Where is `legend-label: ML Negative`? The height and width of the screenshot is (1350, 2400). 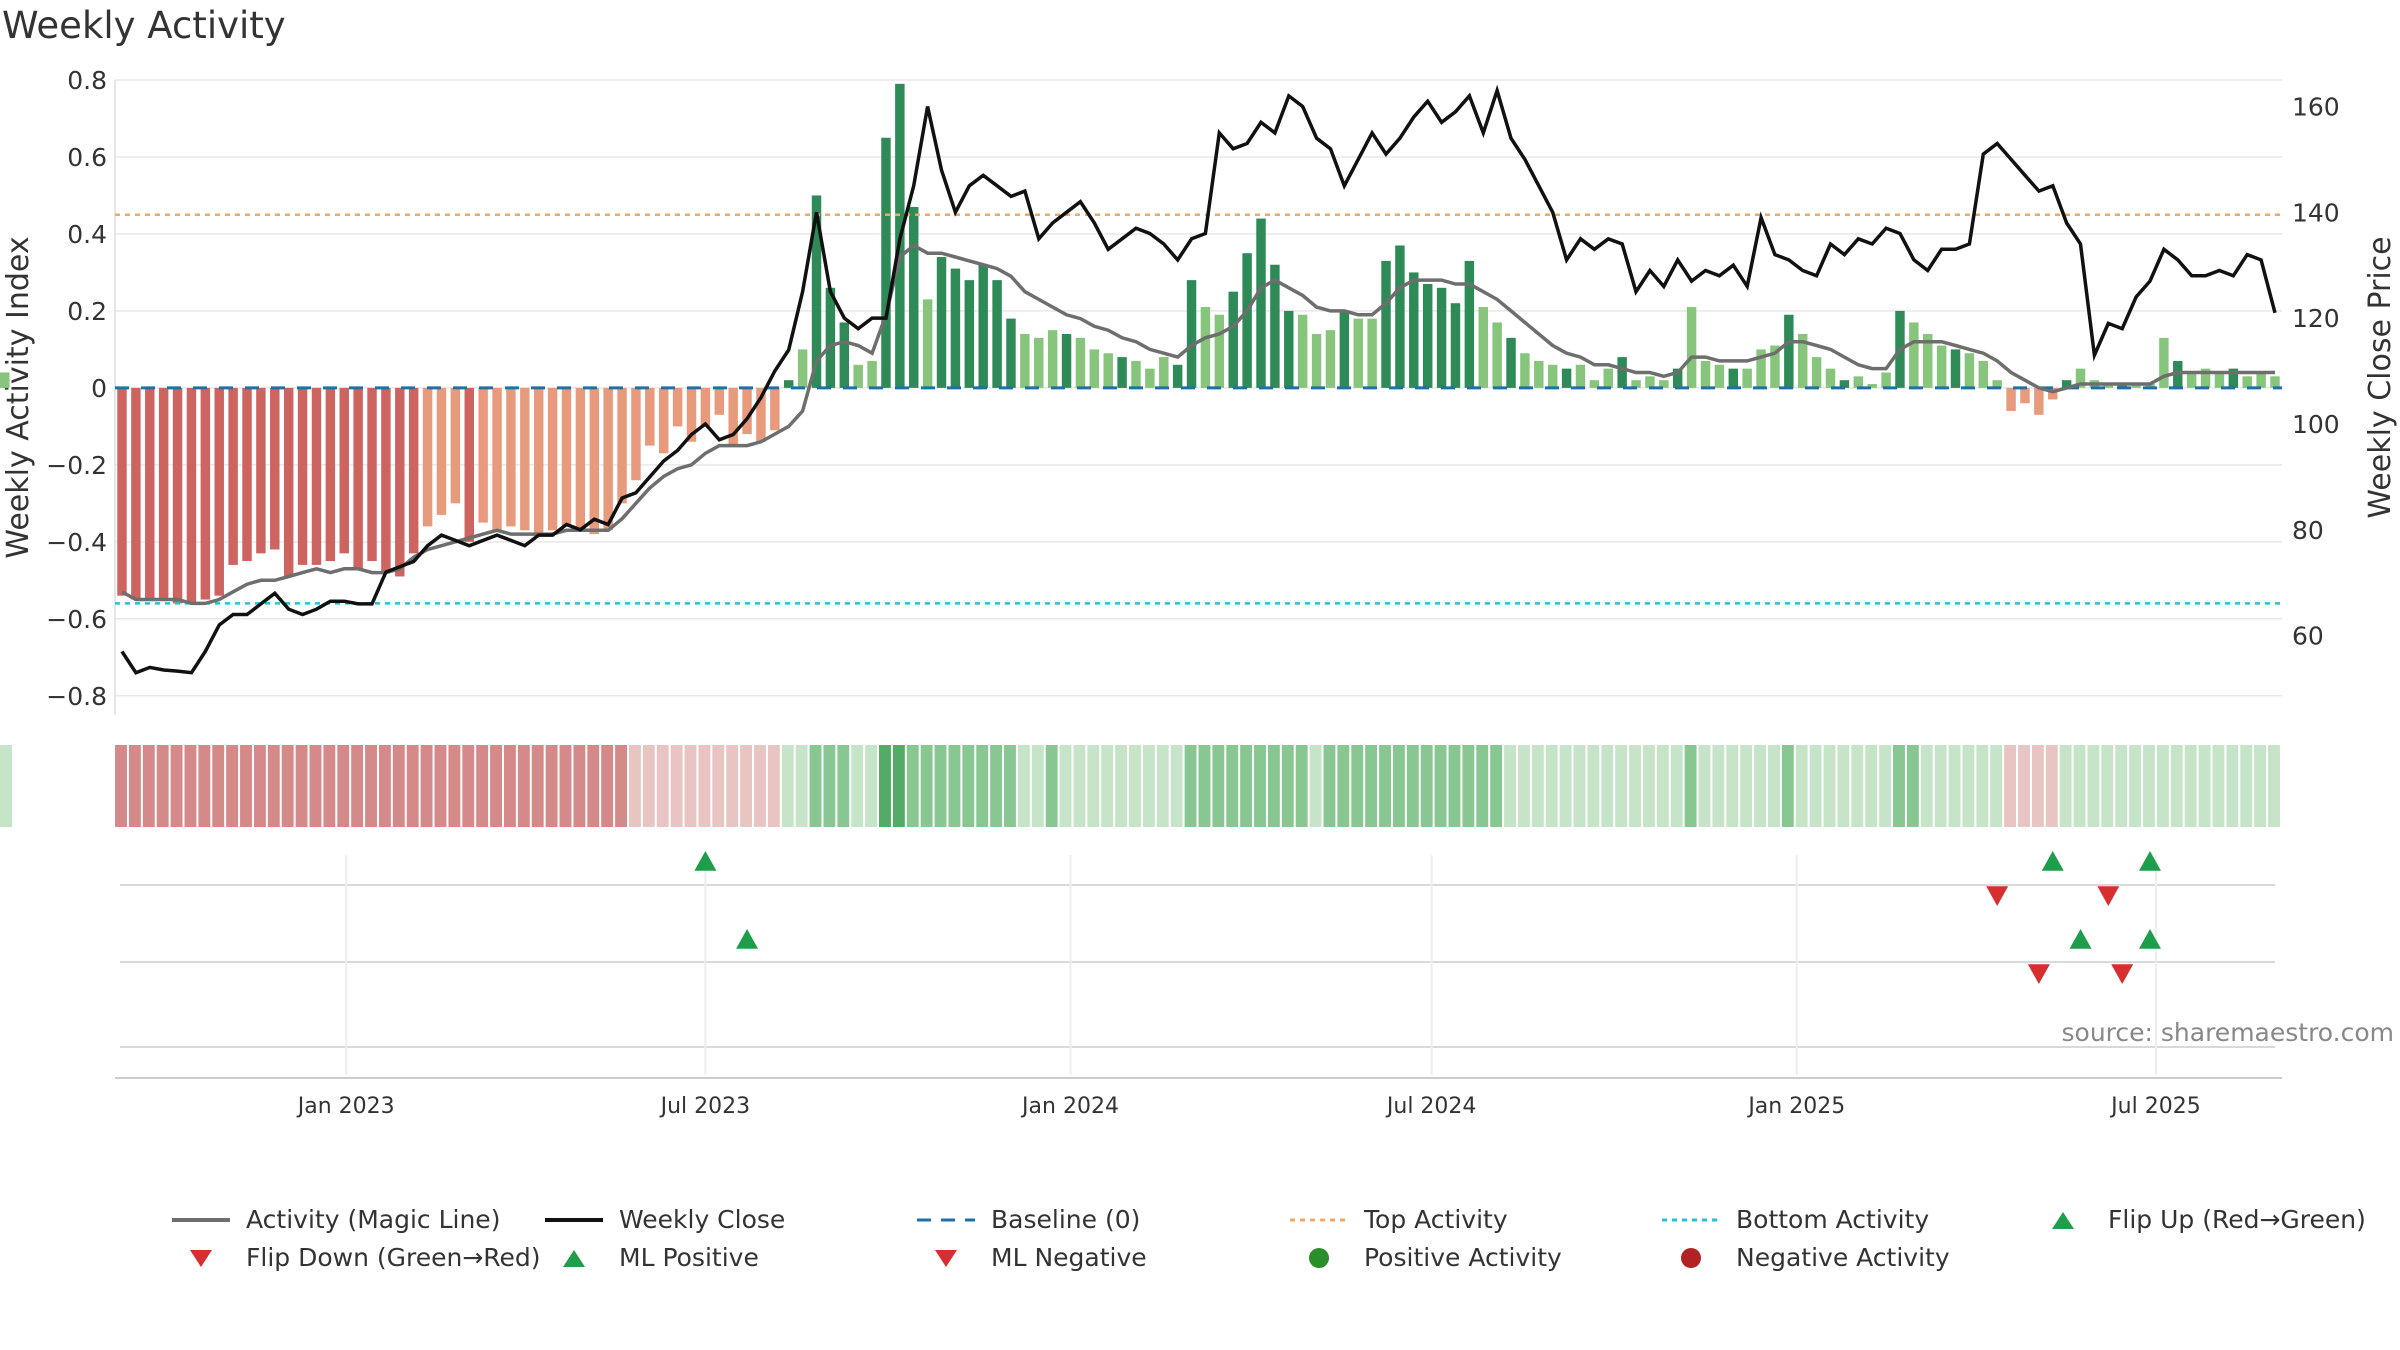 legend-label: ML Negative is located at coordinates (1069, 1257).